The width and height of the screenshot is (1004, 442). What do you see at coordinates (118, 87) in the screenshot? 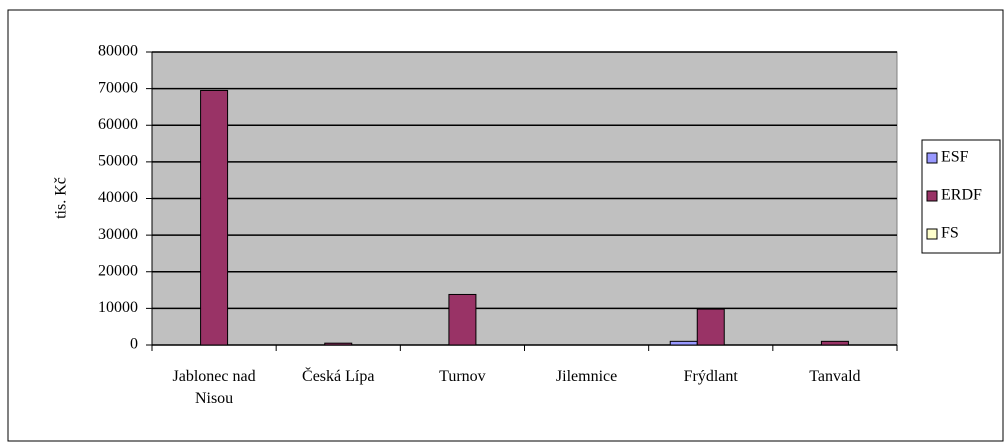
I see `y-tick-label: 70000` at bounding box center [118, 87].